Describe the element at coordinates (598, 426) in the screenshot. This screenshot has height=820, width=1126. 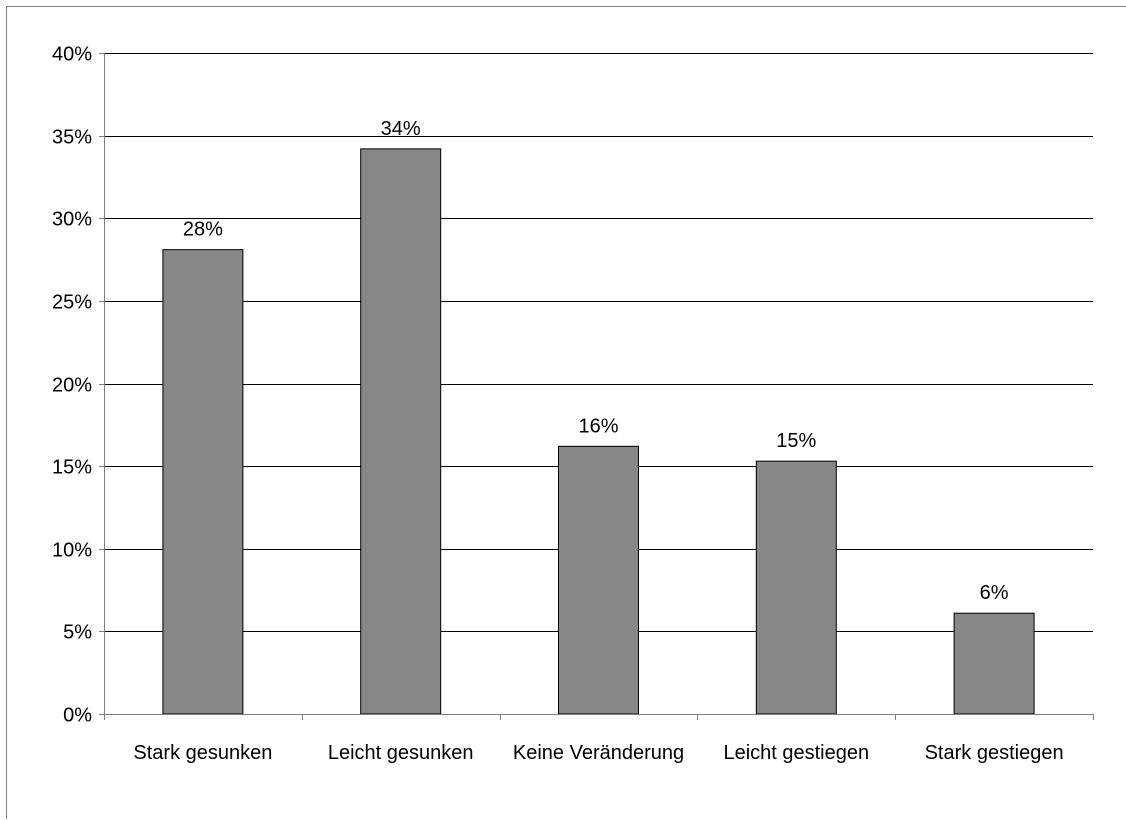
I see `data-label: 16%` at that location.